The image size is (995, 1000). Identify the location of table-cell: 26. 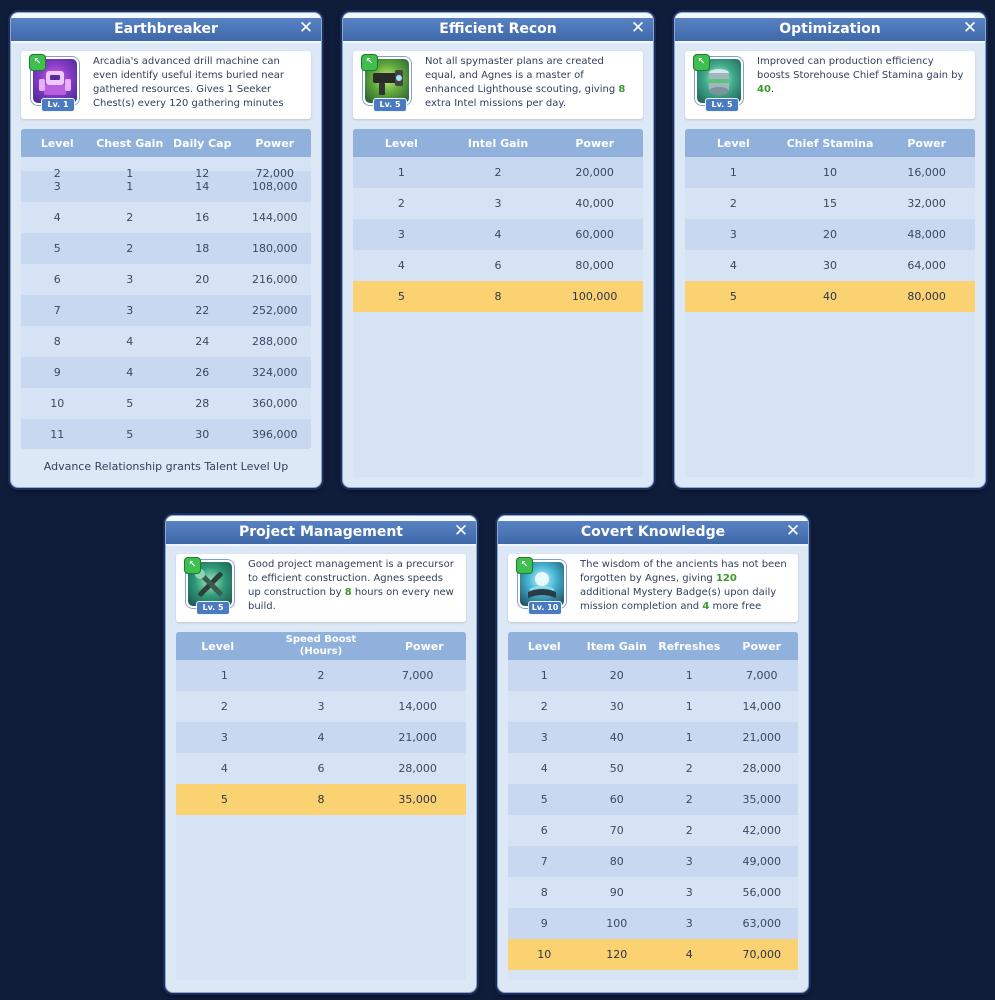
(202, 372).